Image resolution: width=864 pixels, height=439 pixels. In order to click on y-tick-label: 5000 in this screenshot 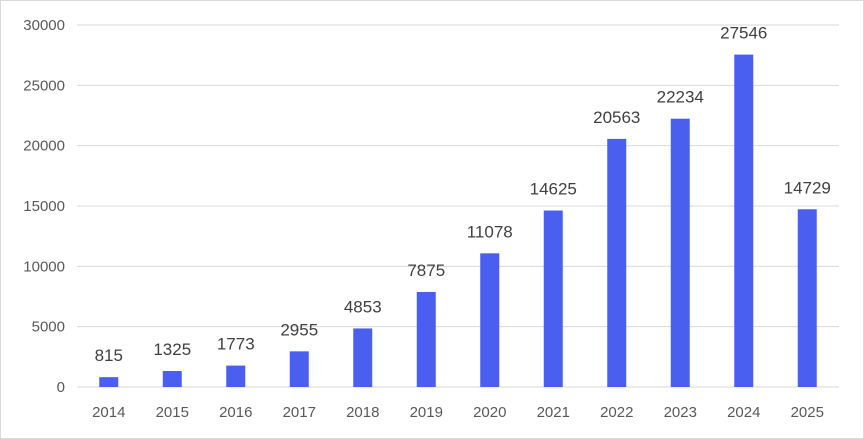, I will do `click(48, 327)`.